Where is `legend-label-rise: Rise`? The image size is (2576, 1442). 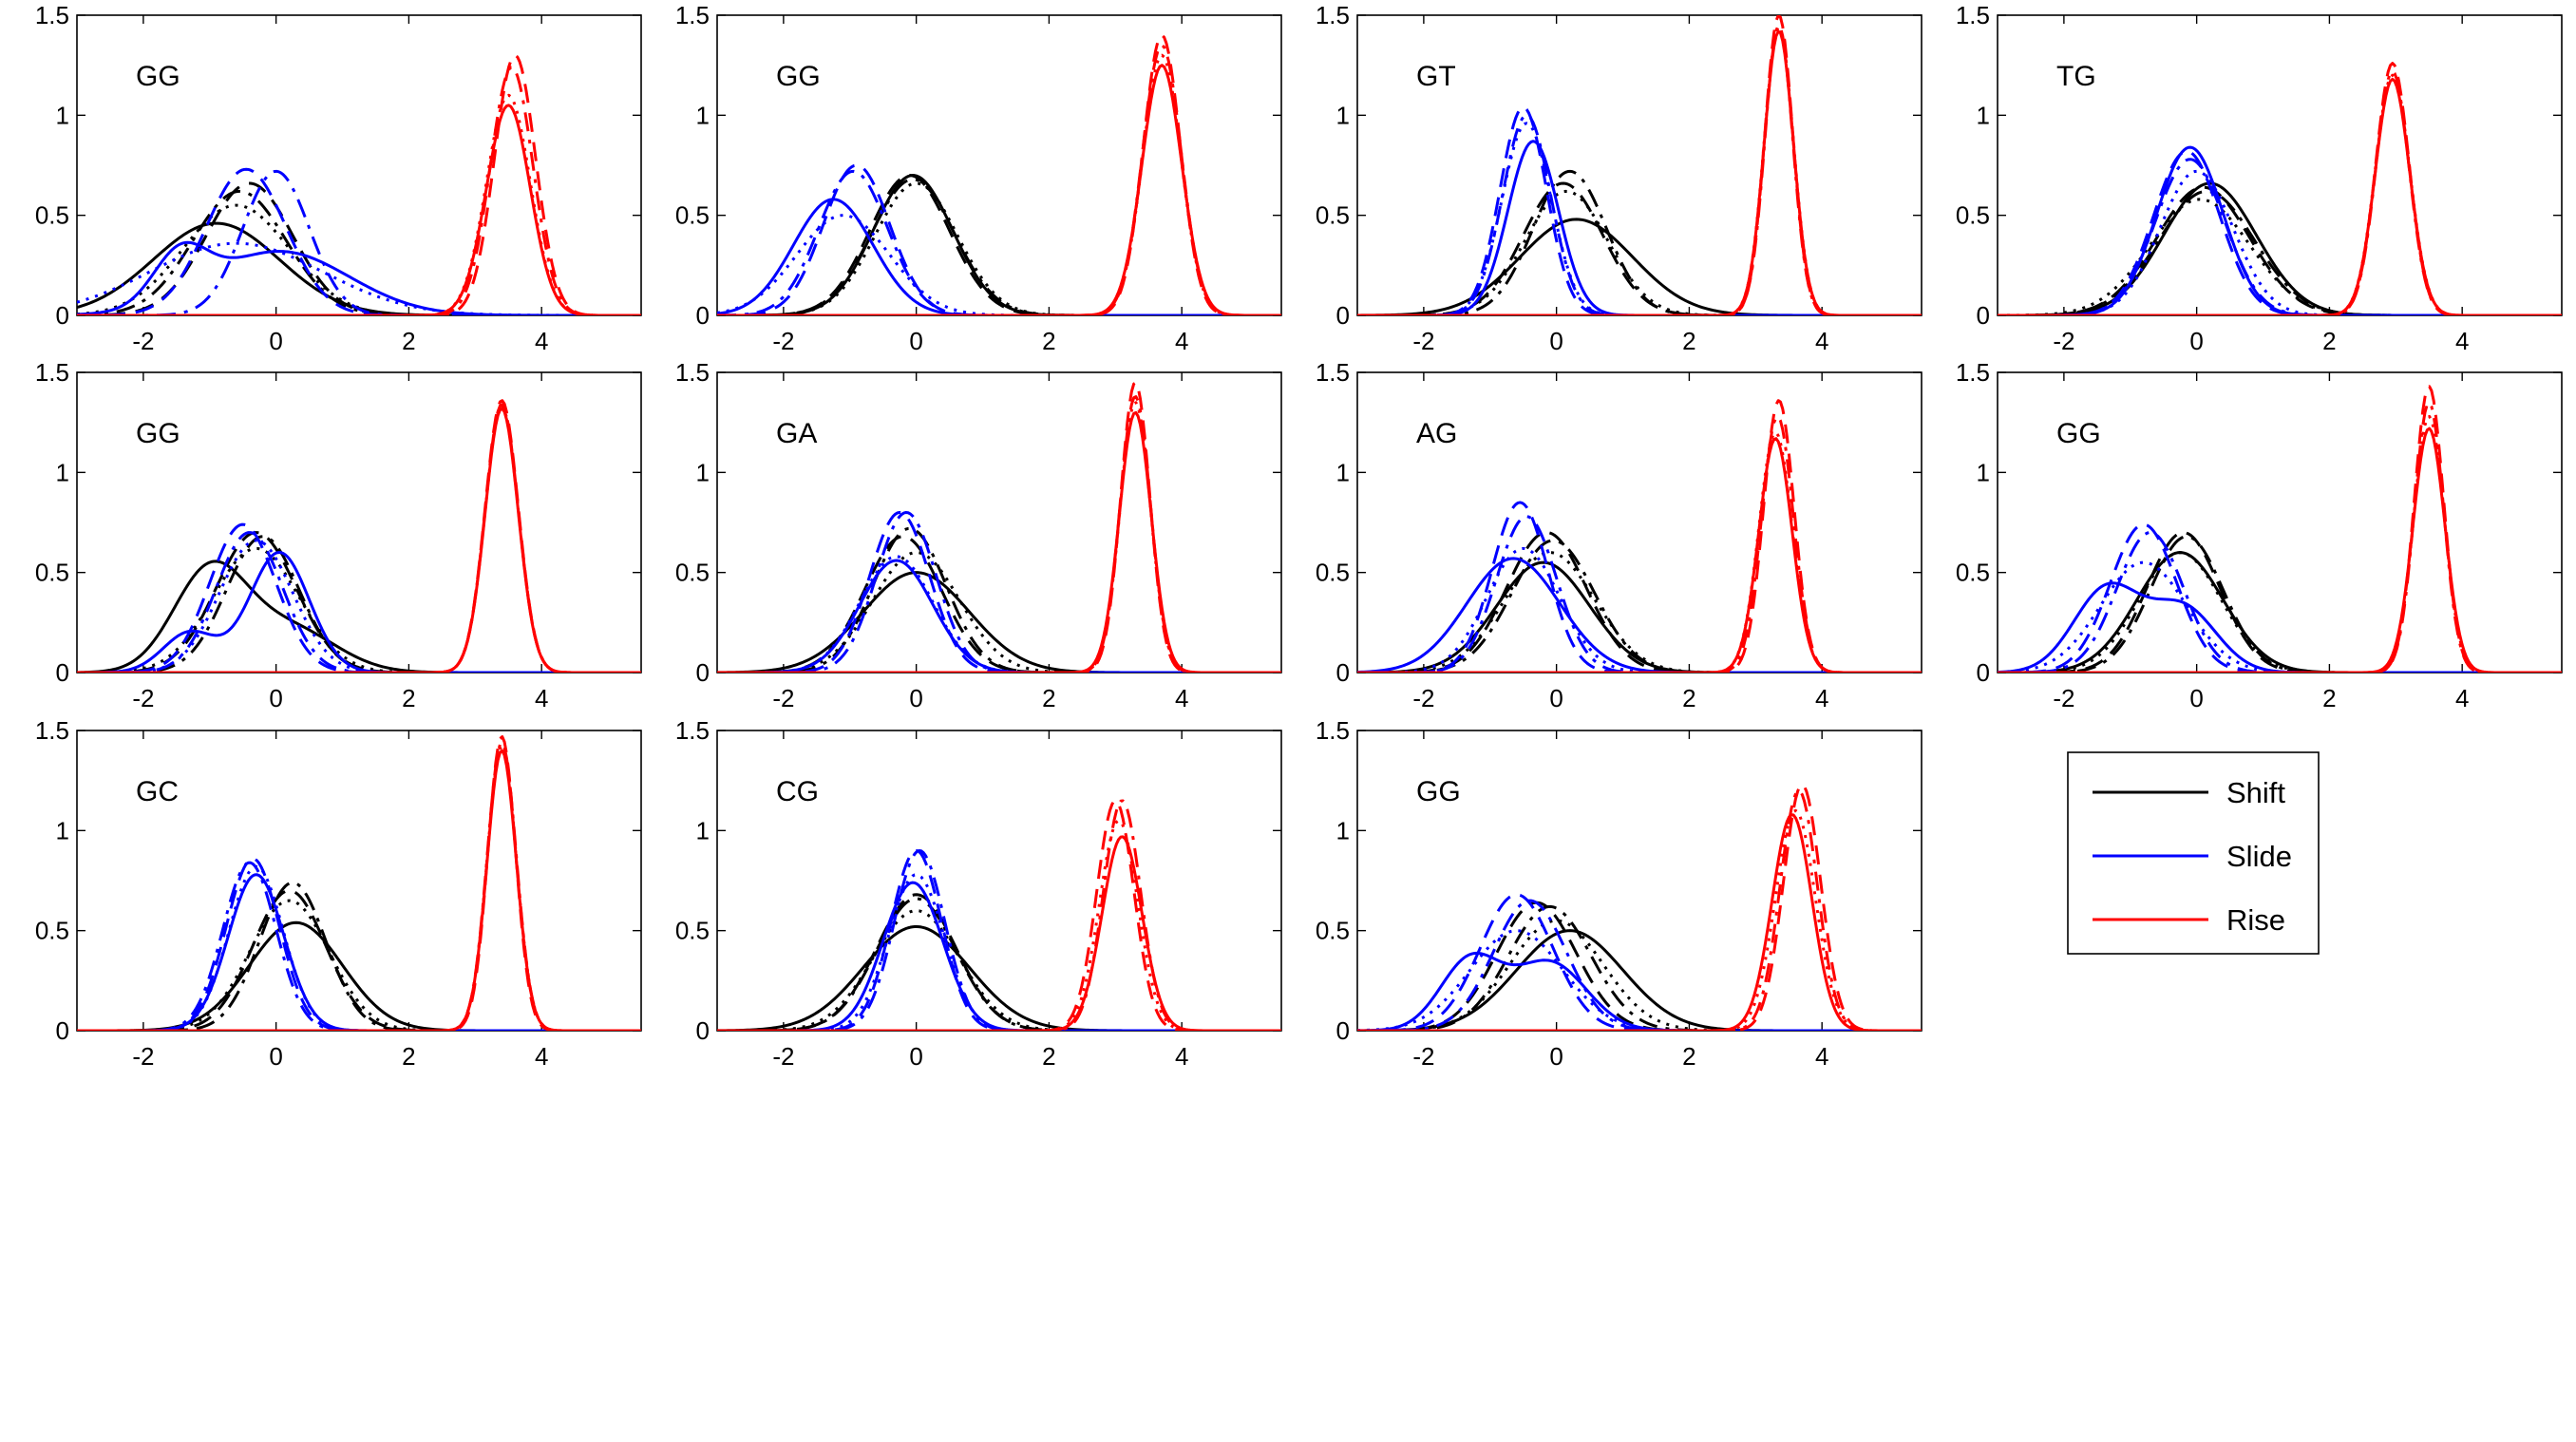
legend-label-rise: Rise is located at coordinates (2255, 920).